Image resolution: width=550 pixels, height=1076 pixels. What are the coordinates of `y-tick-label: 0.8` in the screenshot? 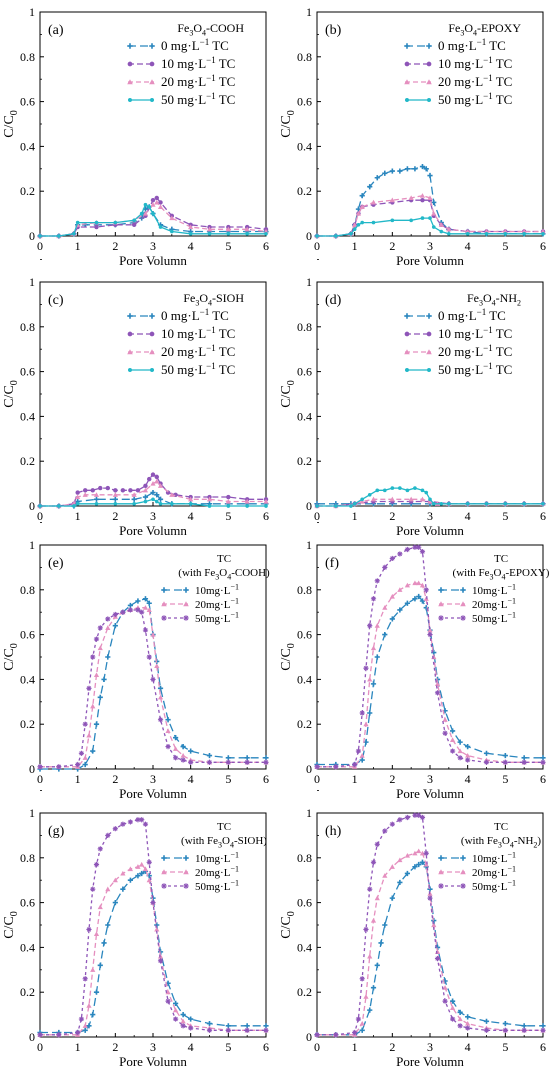 It's located at (27, 590).